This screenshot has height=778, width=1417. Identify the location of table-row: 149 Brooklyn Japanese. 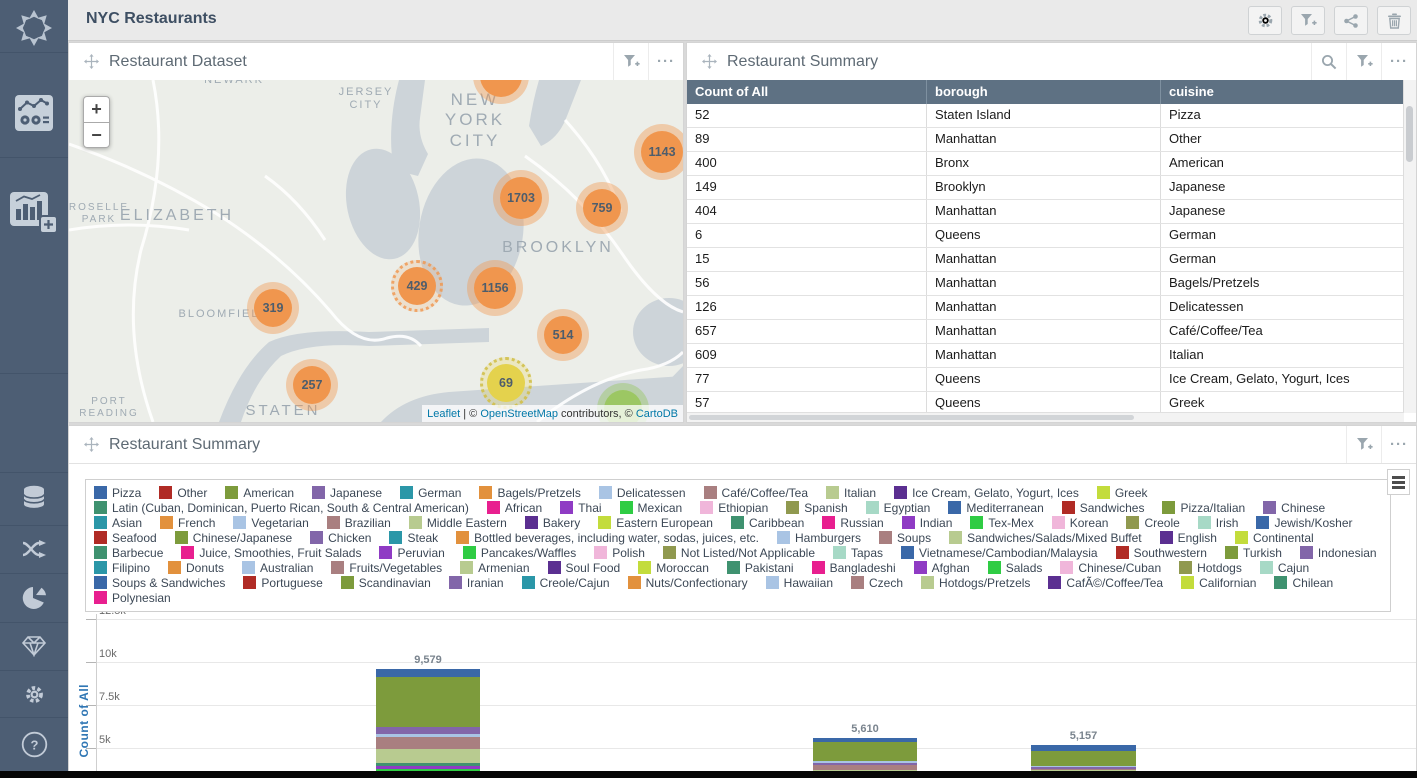
(1045, 188).